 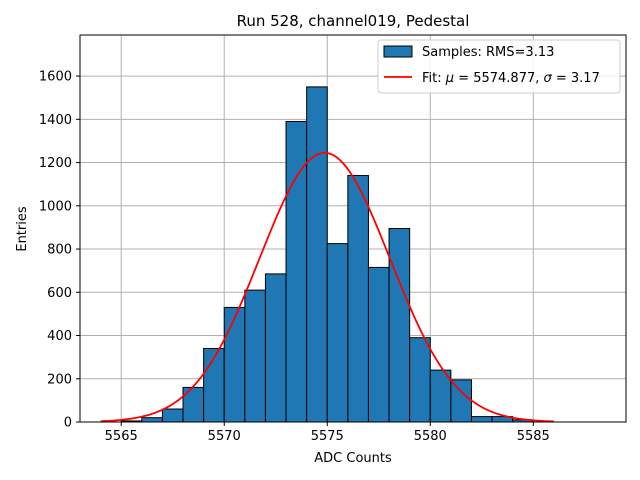 I want to click on x-axis-label: ADC Counts, so click(x=353, y=458).